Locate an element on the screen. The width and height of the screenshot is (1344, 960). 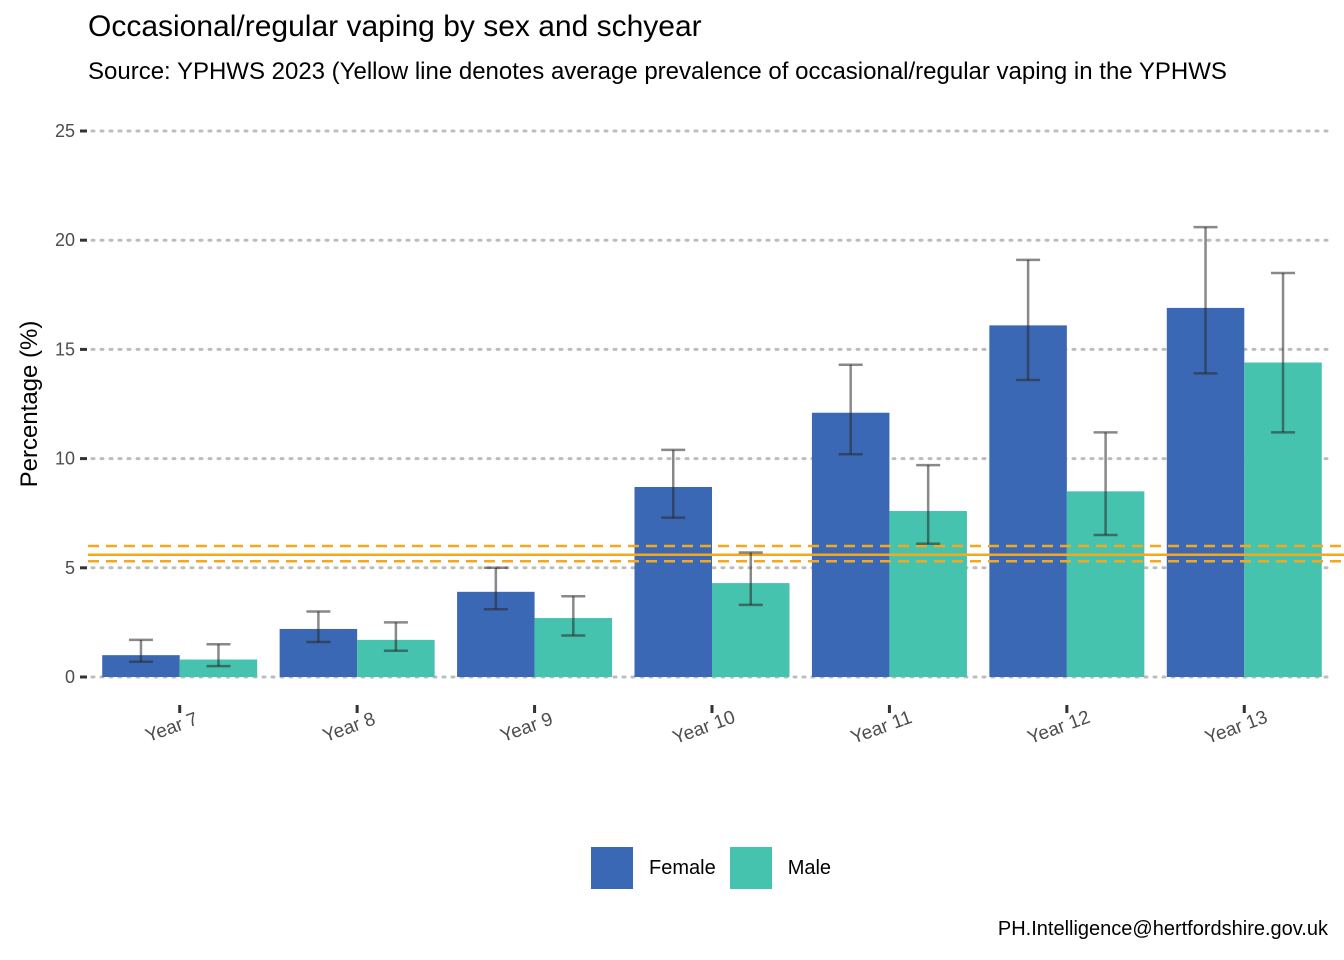
legend-key-female is located at coordinates (612, 868).